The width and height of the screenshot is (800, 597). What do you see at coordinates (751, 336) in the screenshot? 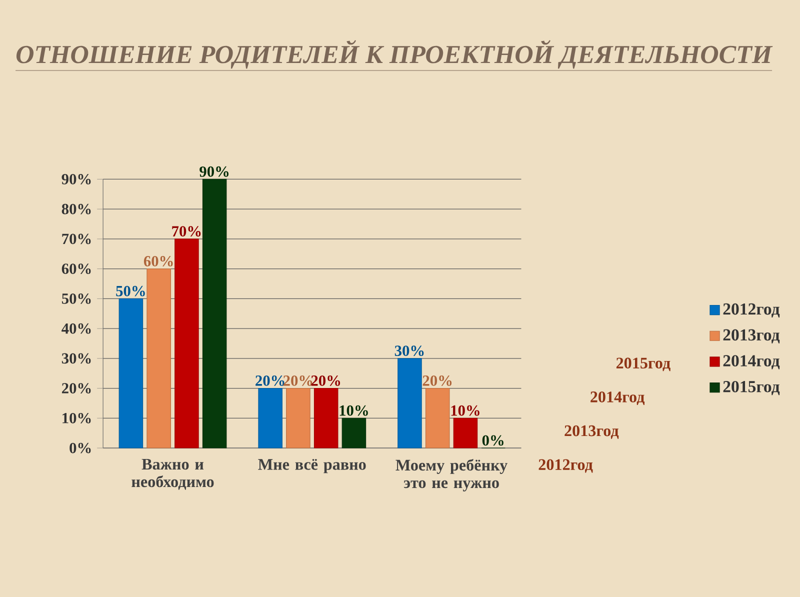
I see `legend-label: 2013год` at bounding box center [751, 336].